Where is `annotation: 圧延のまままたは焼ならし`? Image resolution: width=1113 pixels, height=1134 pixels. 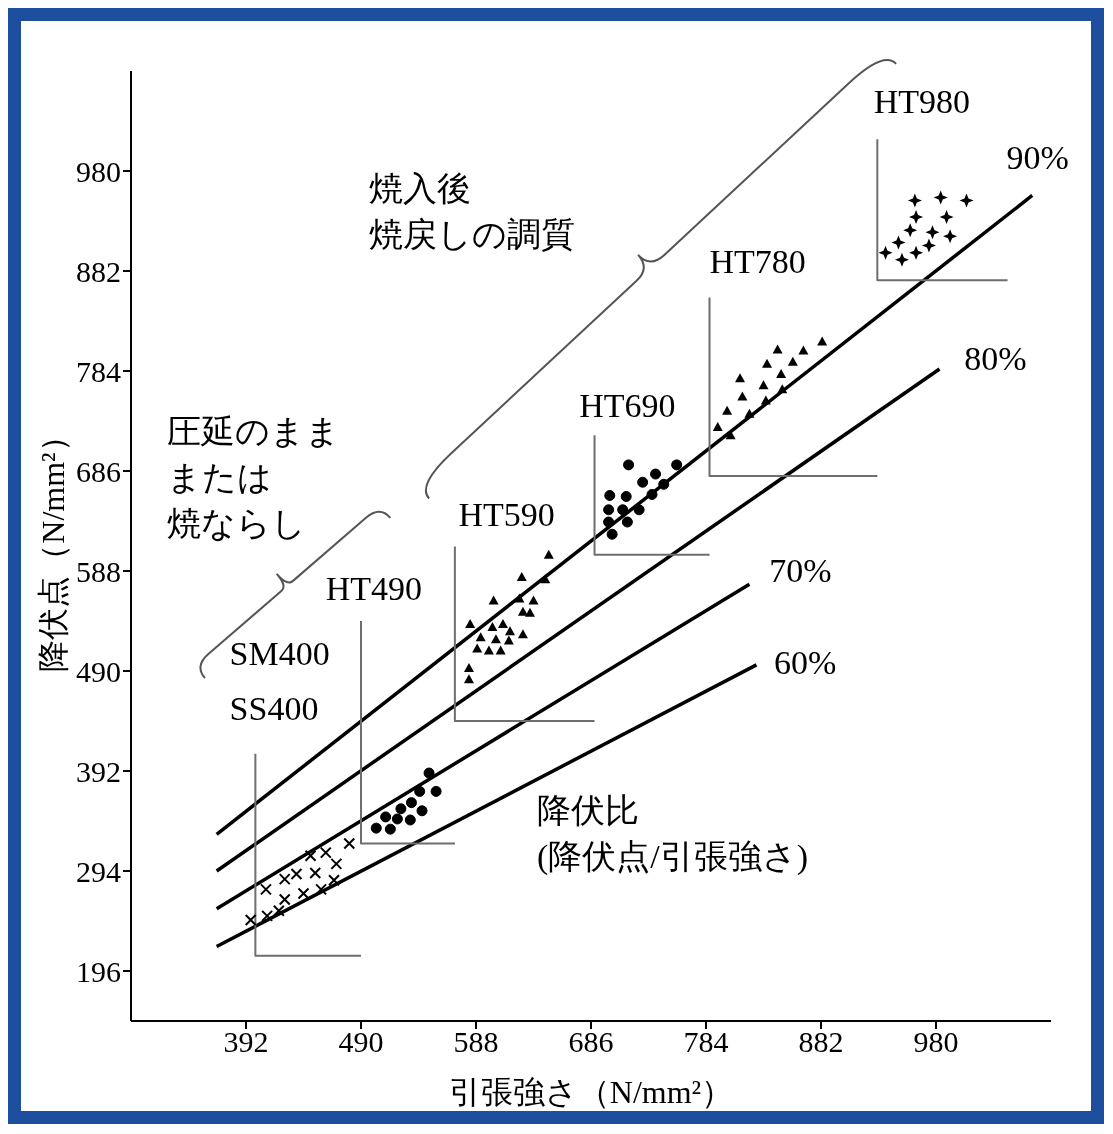 annotation: 圧延のまままたは焼ならし is located at coordinates (254, 478).